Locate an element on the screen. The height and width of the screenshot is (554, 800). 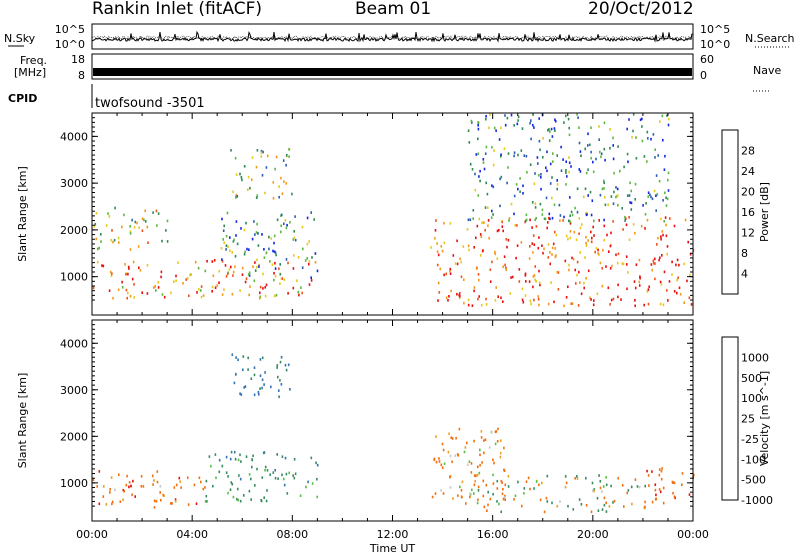
power-colorbar-tick: 4 is located at coordinates (744, 274).